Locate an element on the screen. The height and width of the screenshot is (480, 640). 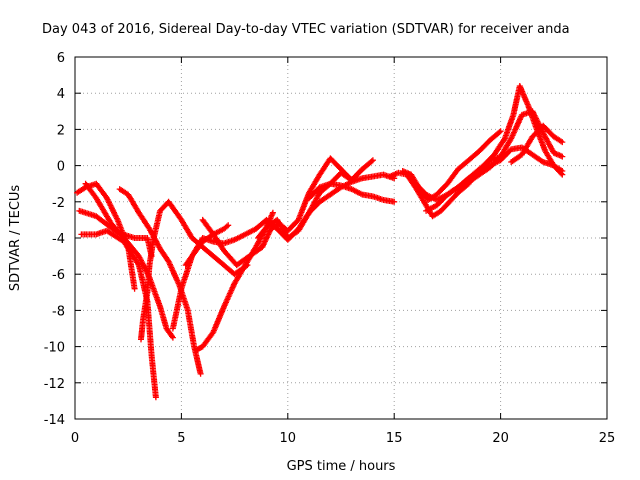
x-tick-label: 25 is located at coordinates (607, 438).